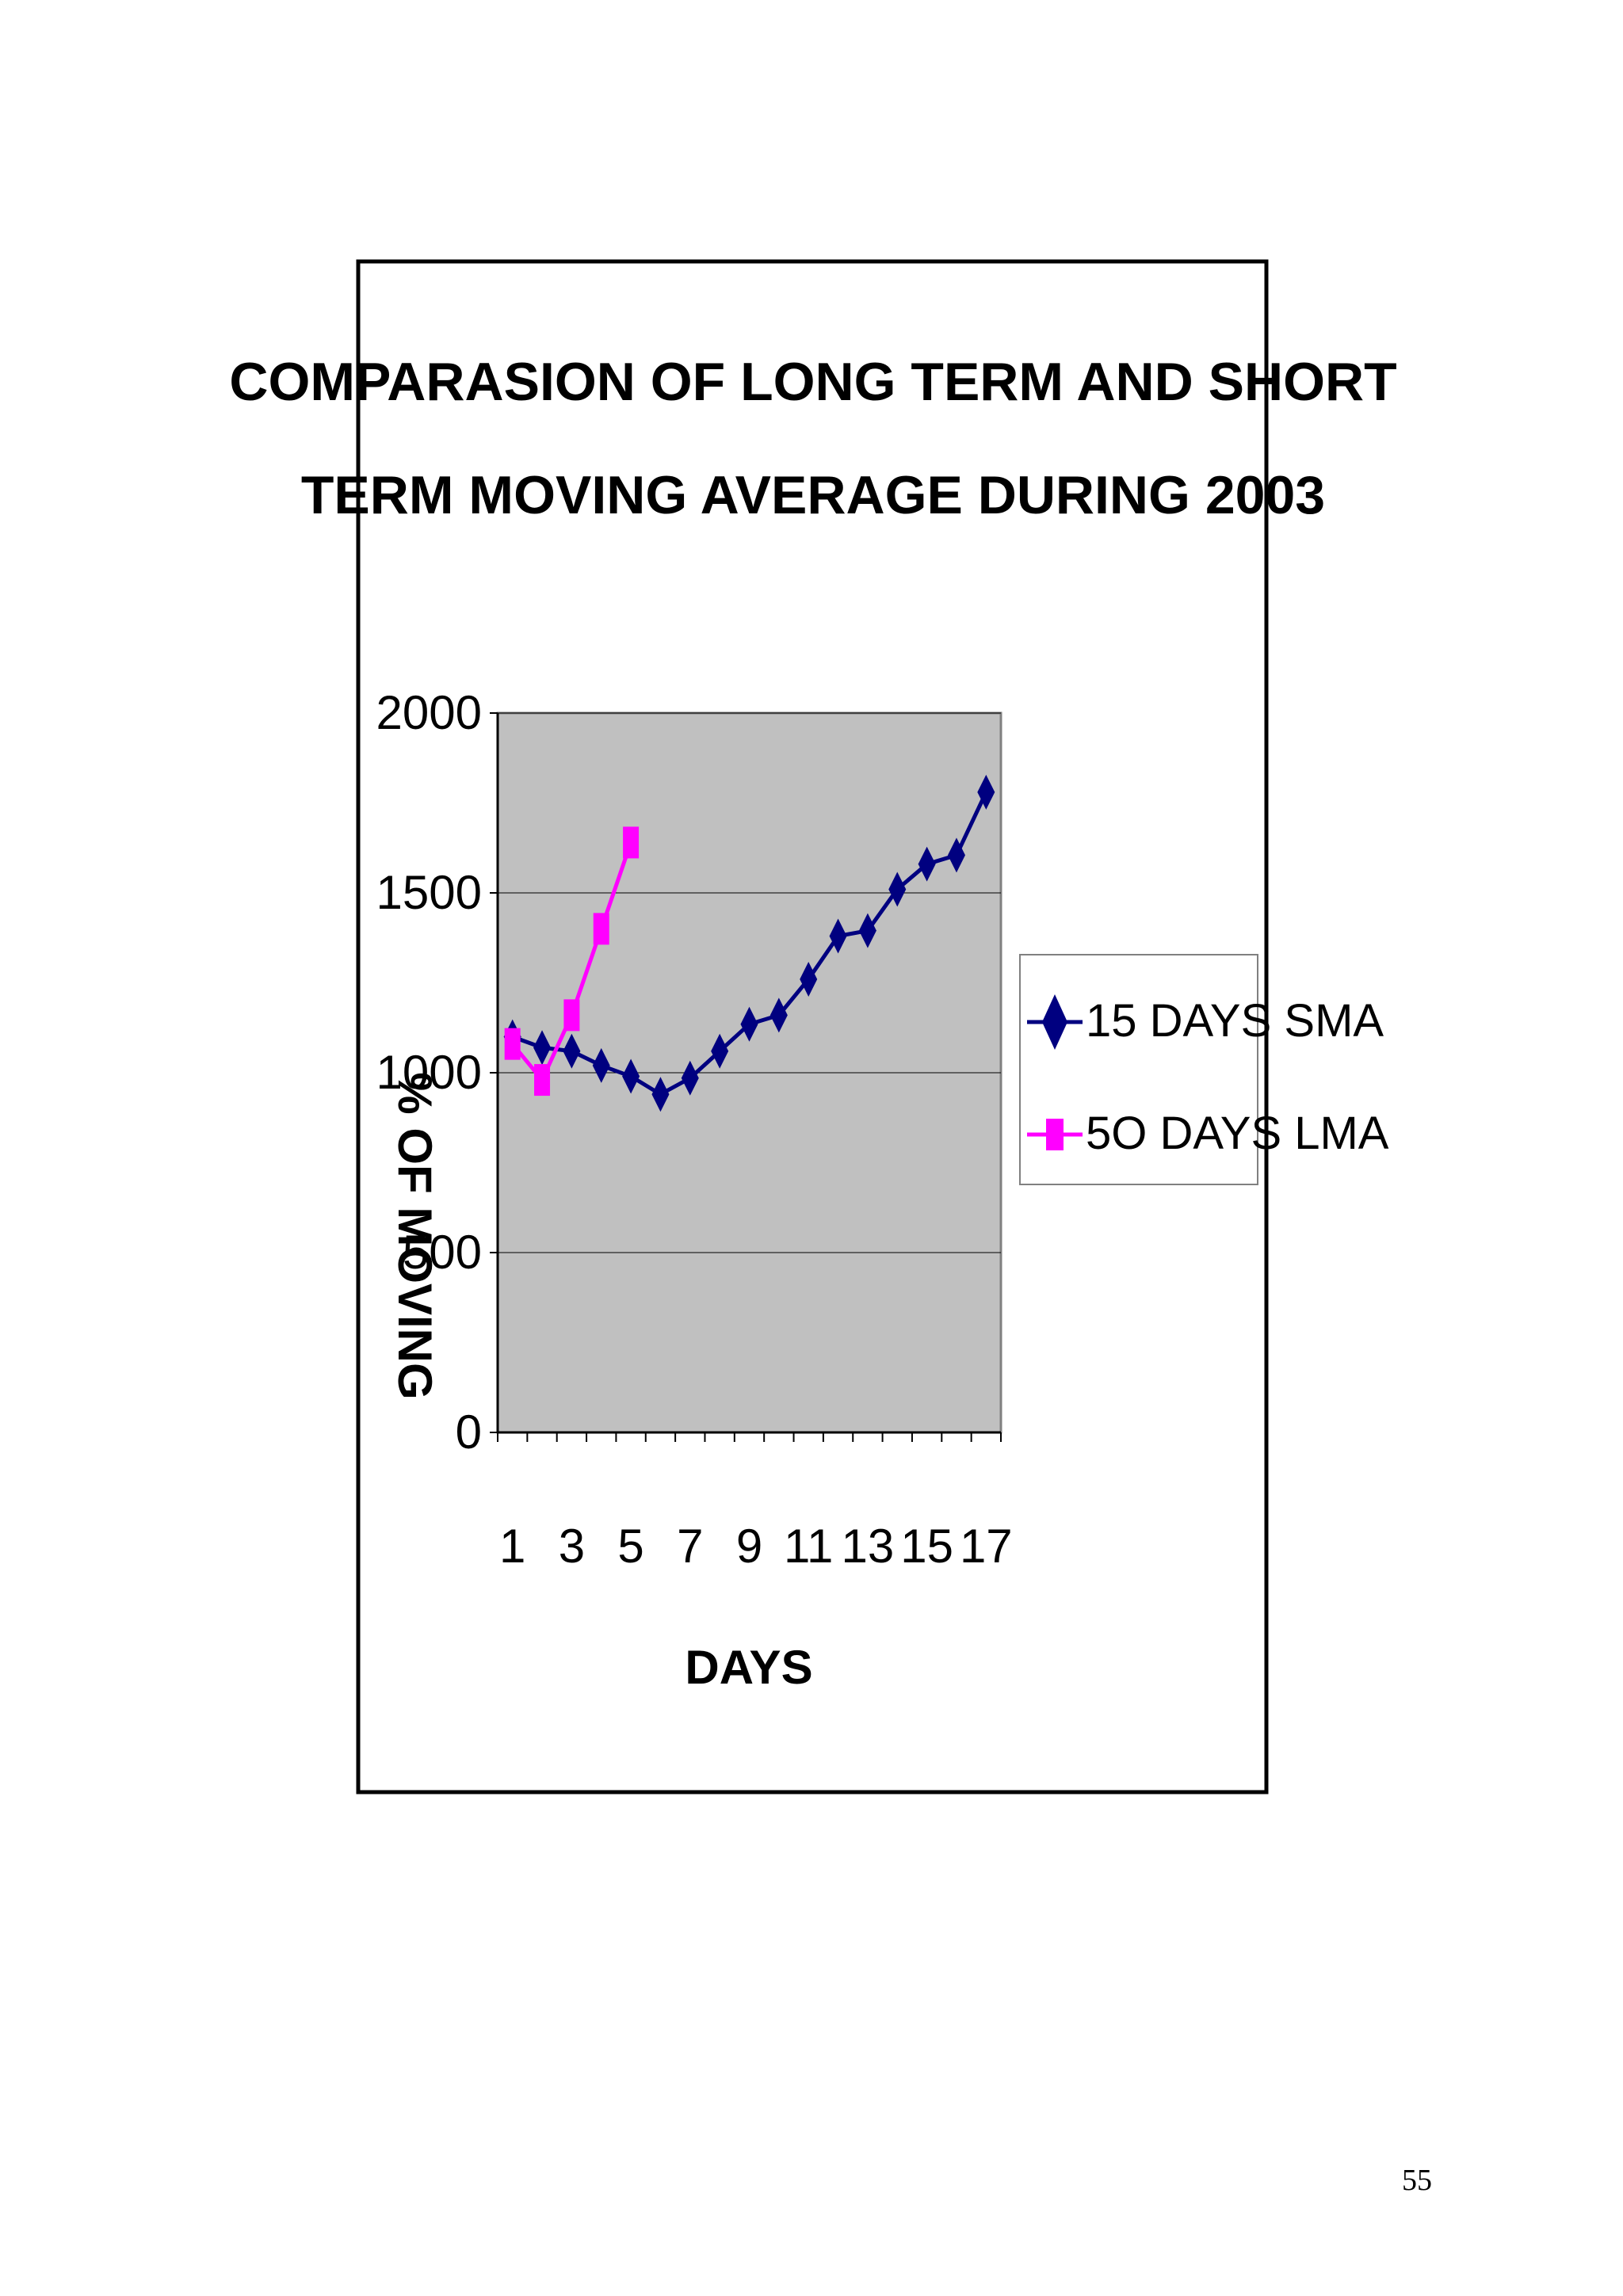 The height and width of the screenshot is (2296, 1623). I want to click on y-tick-label-0: 0, so click(469, 1432).